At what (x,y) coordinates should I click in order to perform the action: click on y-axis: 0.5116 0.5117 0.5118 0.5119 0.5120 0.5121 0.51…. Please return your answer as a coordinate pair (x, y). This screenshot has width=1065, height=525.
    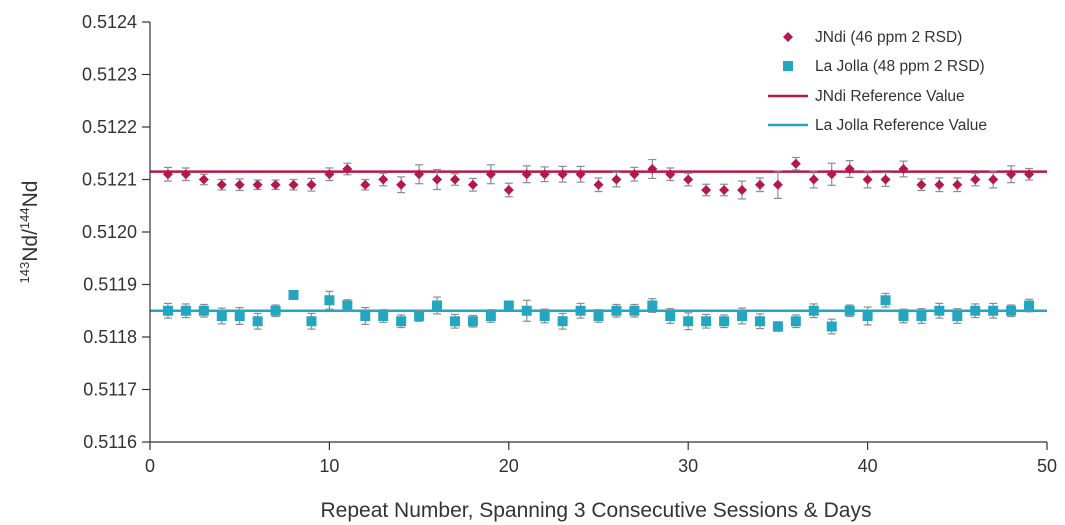
    Looking at the image, I should click on (116, 232).